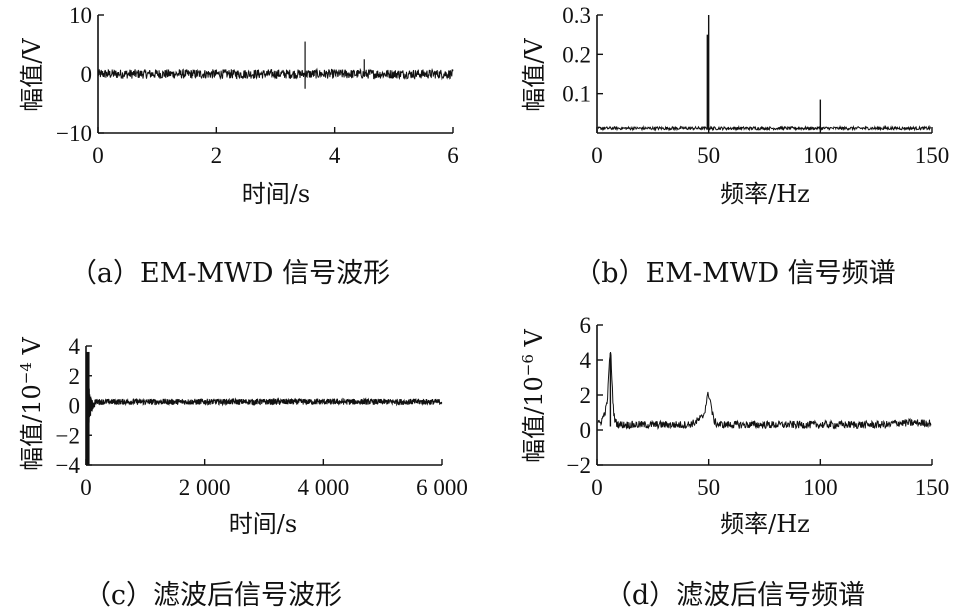 The width and height of the screenshot is (960, 616). What do you see at coordinates (453, 155) in the screenshot?
I see `x-tick-label: 6` at bounding box center [453, 155].